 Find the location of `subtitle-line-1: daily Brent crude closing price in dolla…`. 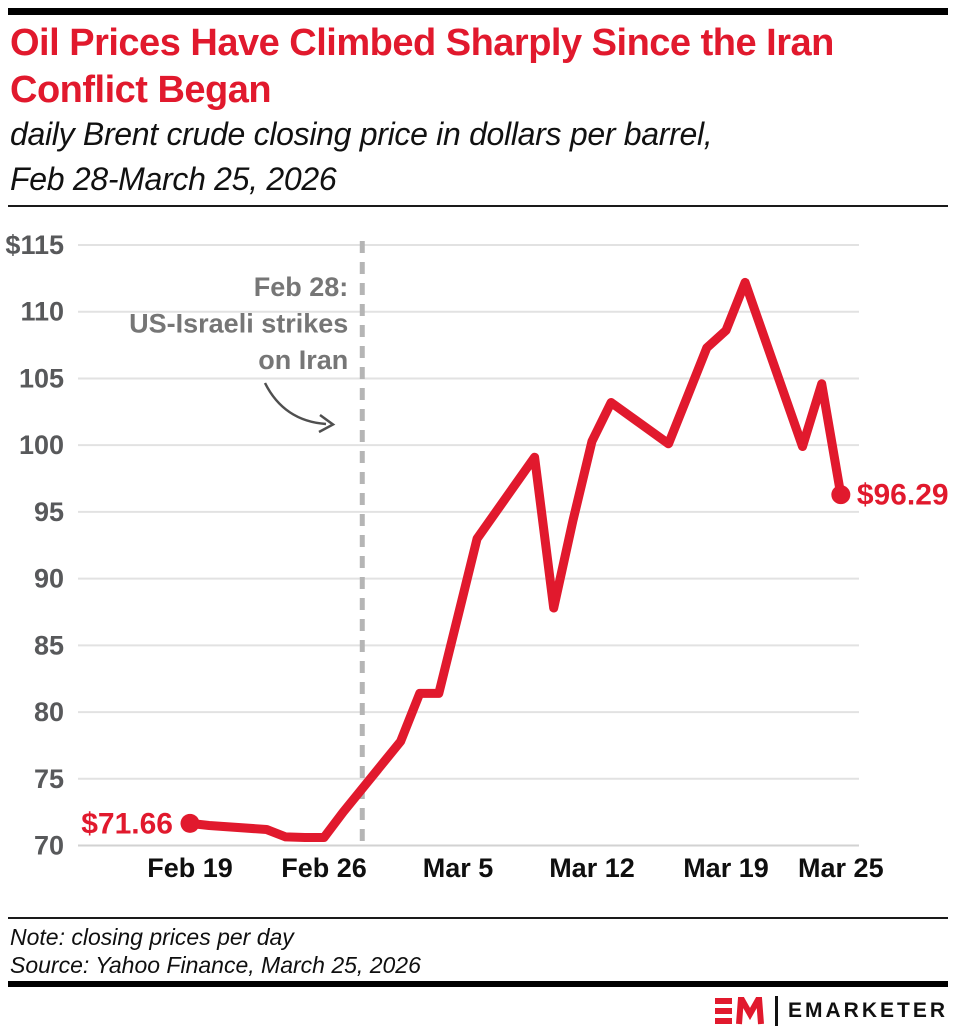

subtitle-line-1: daily Brent crude closing price in dolla… is located at coordinates (361, 134).